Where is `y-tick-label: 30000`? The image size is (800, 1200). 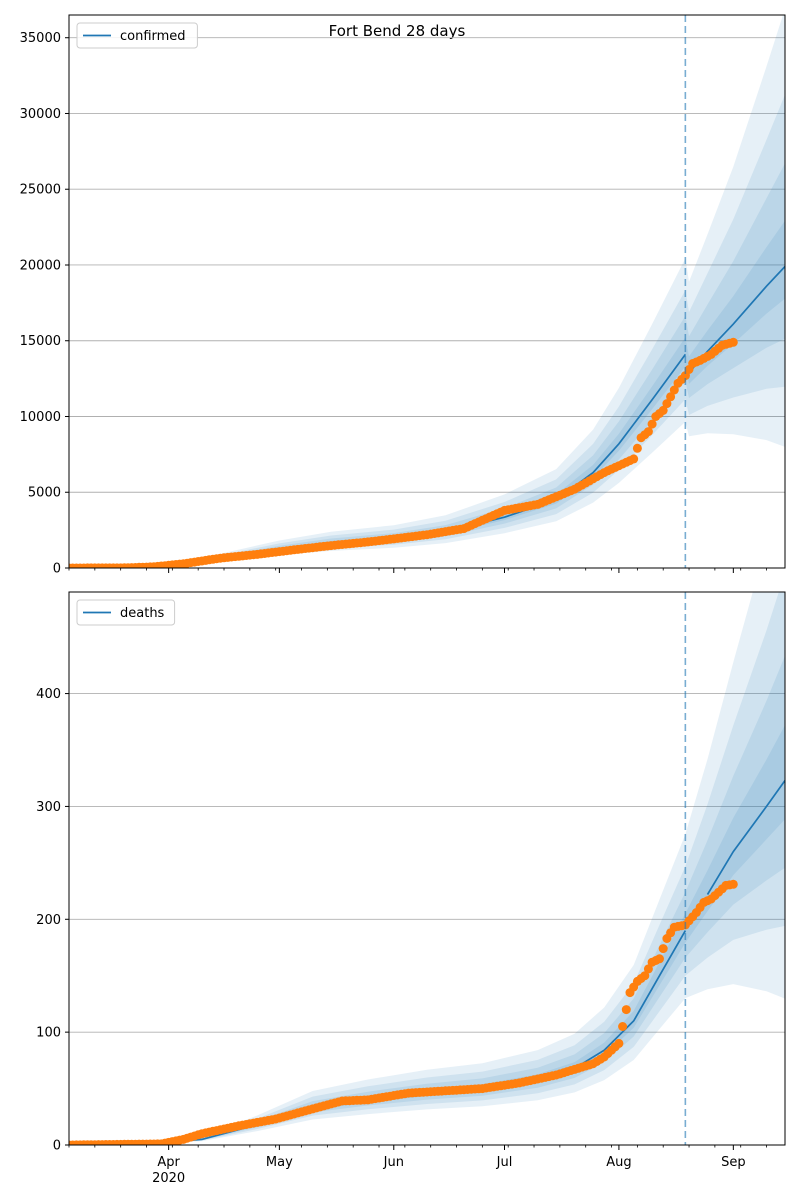 y-tick-label: 30000 is located at coordinates (40, 114).